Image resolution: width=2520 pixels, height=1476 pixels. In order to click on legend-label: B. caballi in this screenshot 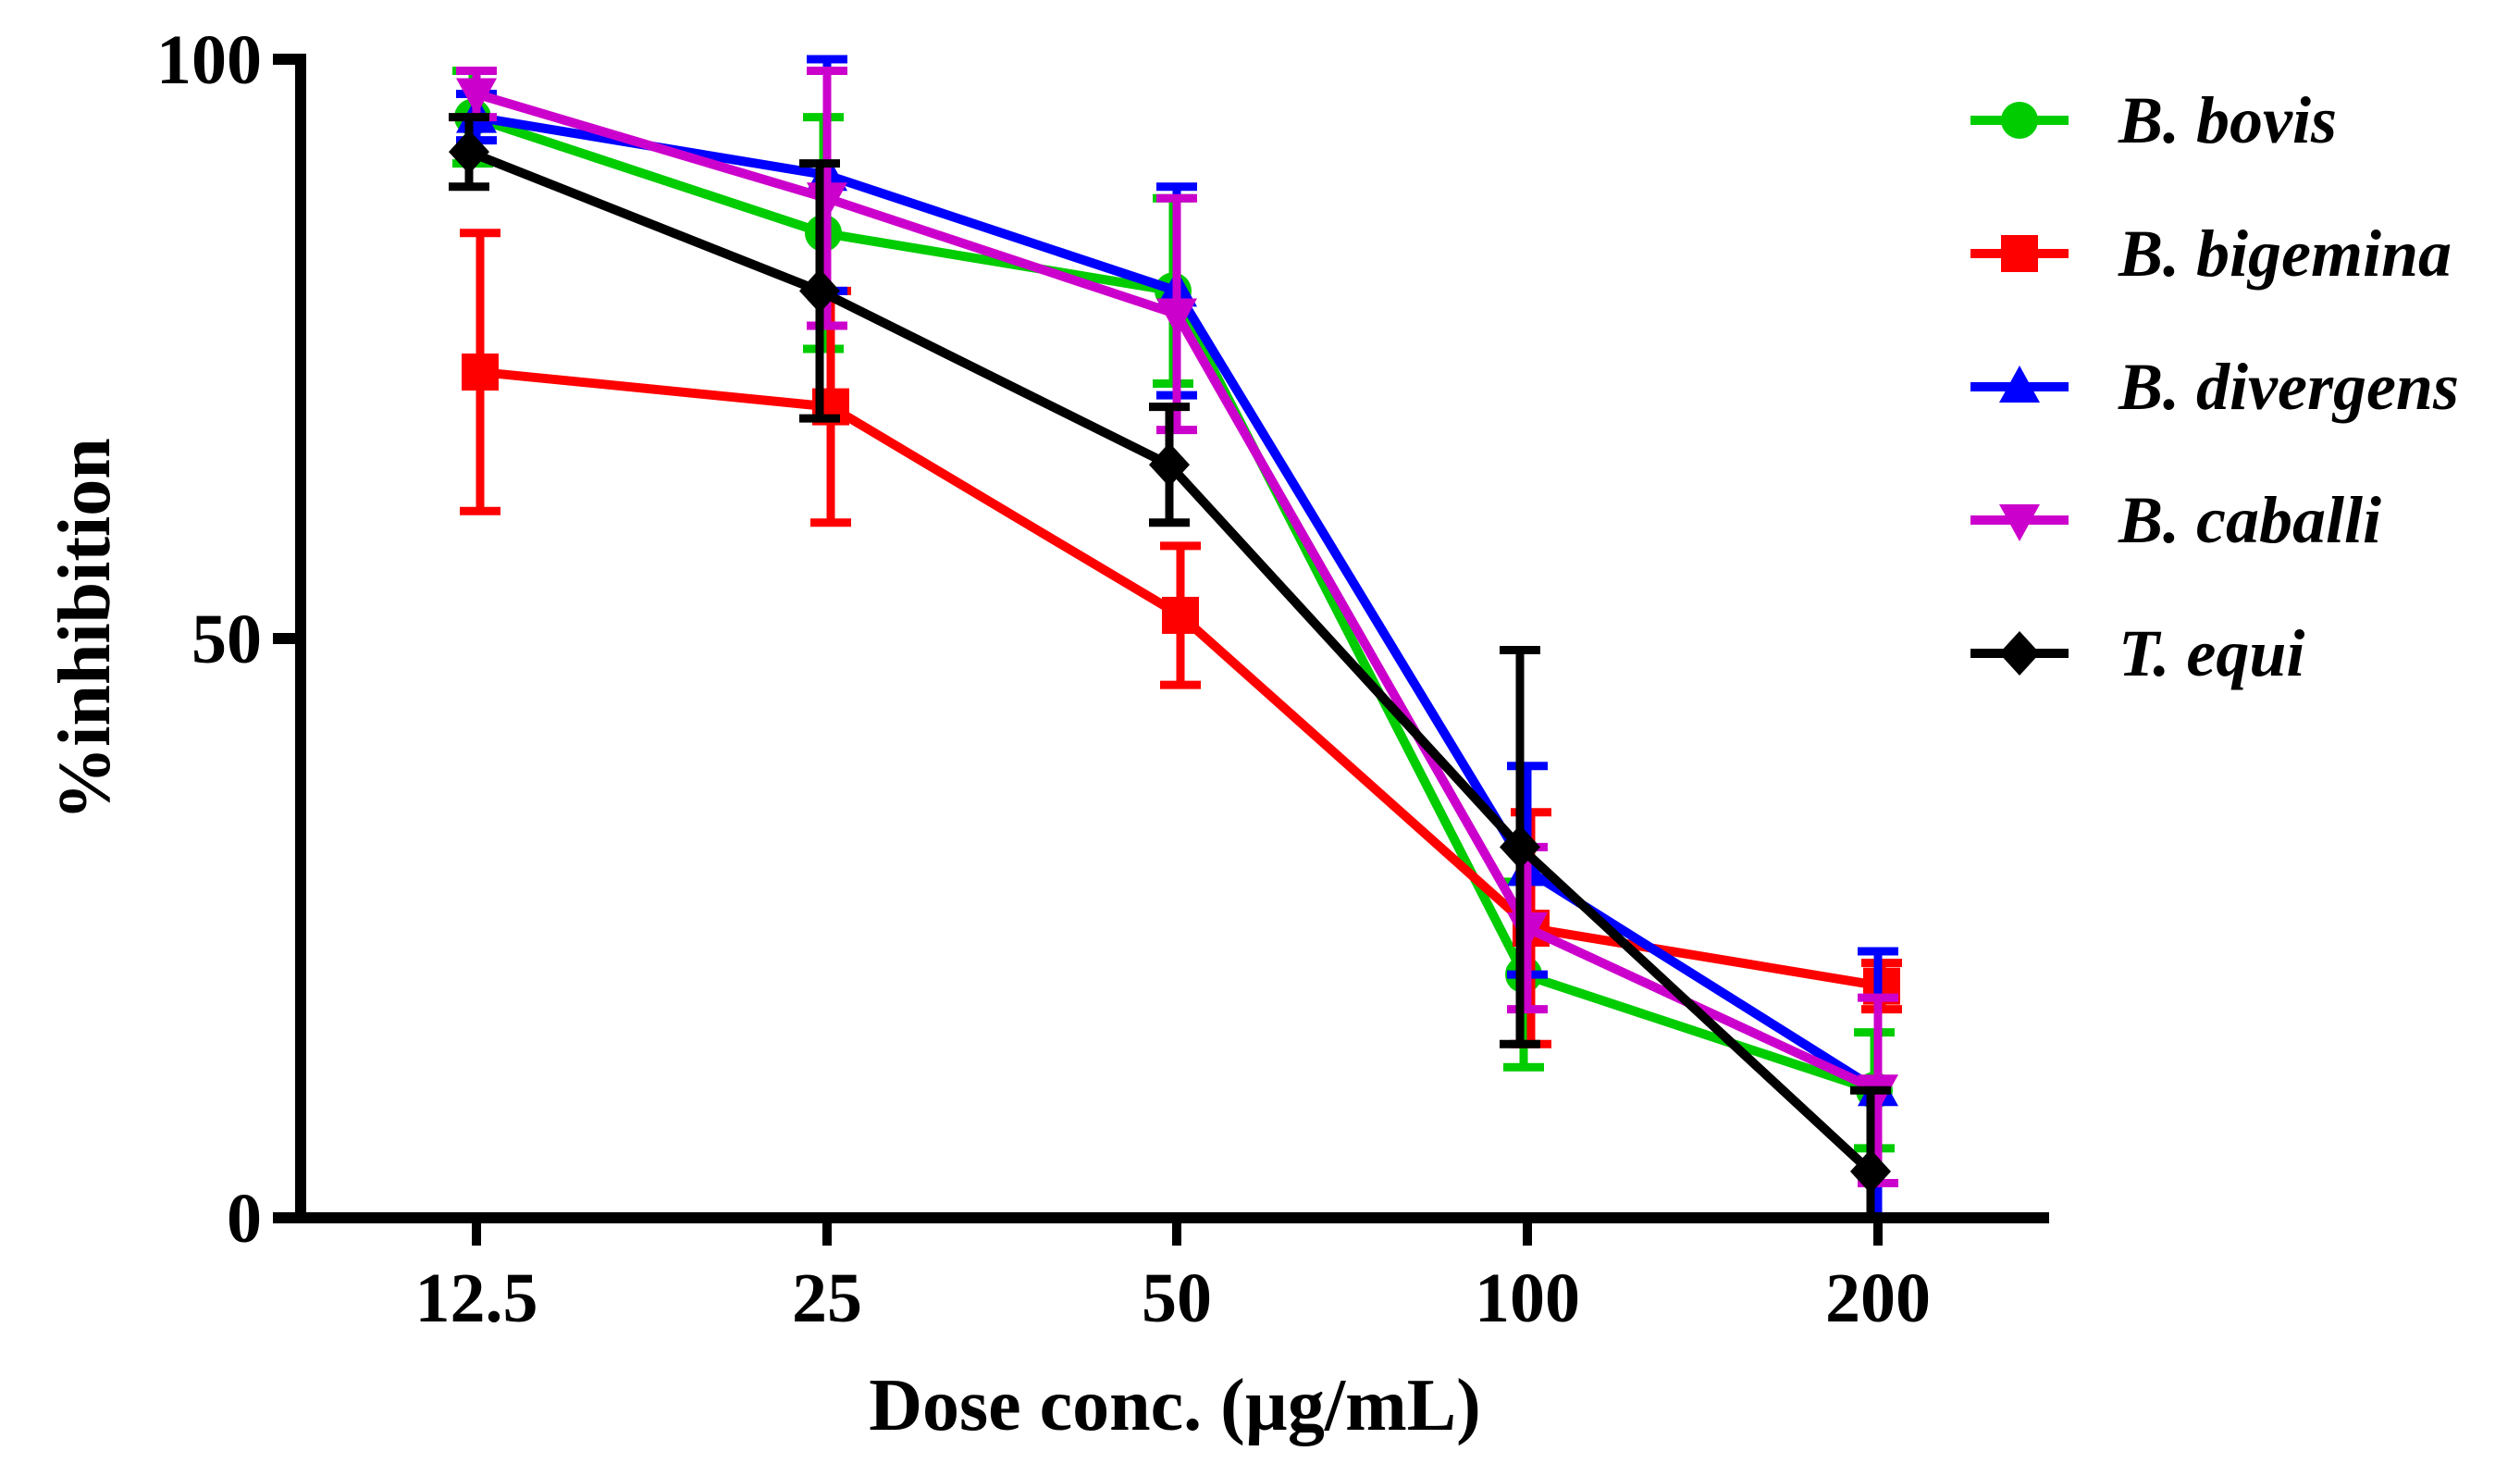, I will do `click(2249, 520)`.